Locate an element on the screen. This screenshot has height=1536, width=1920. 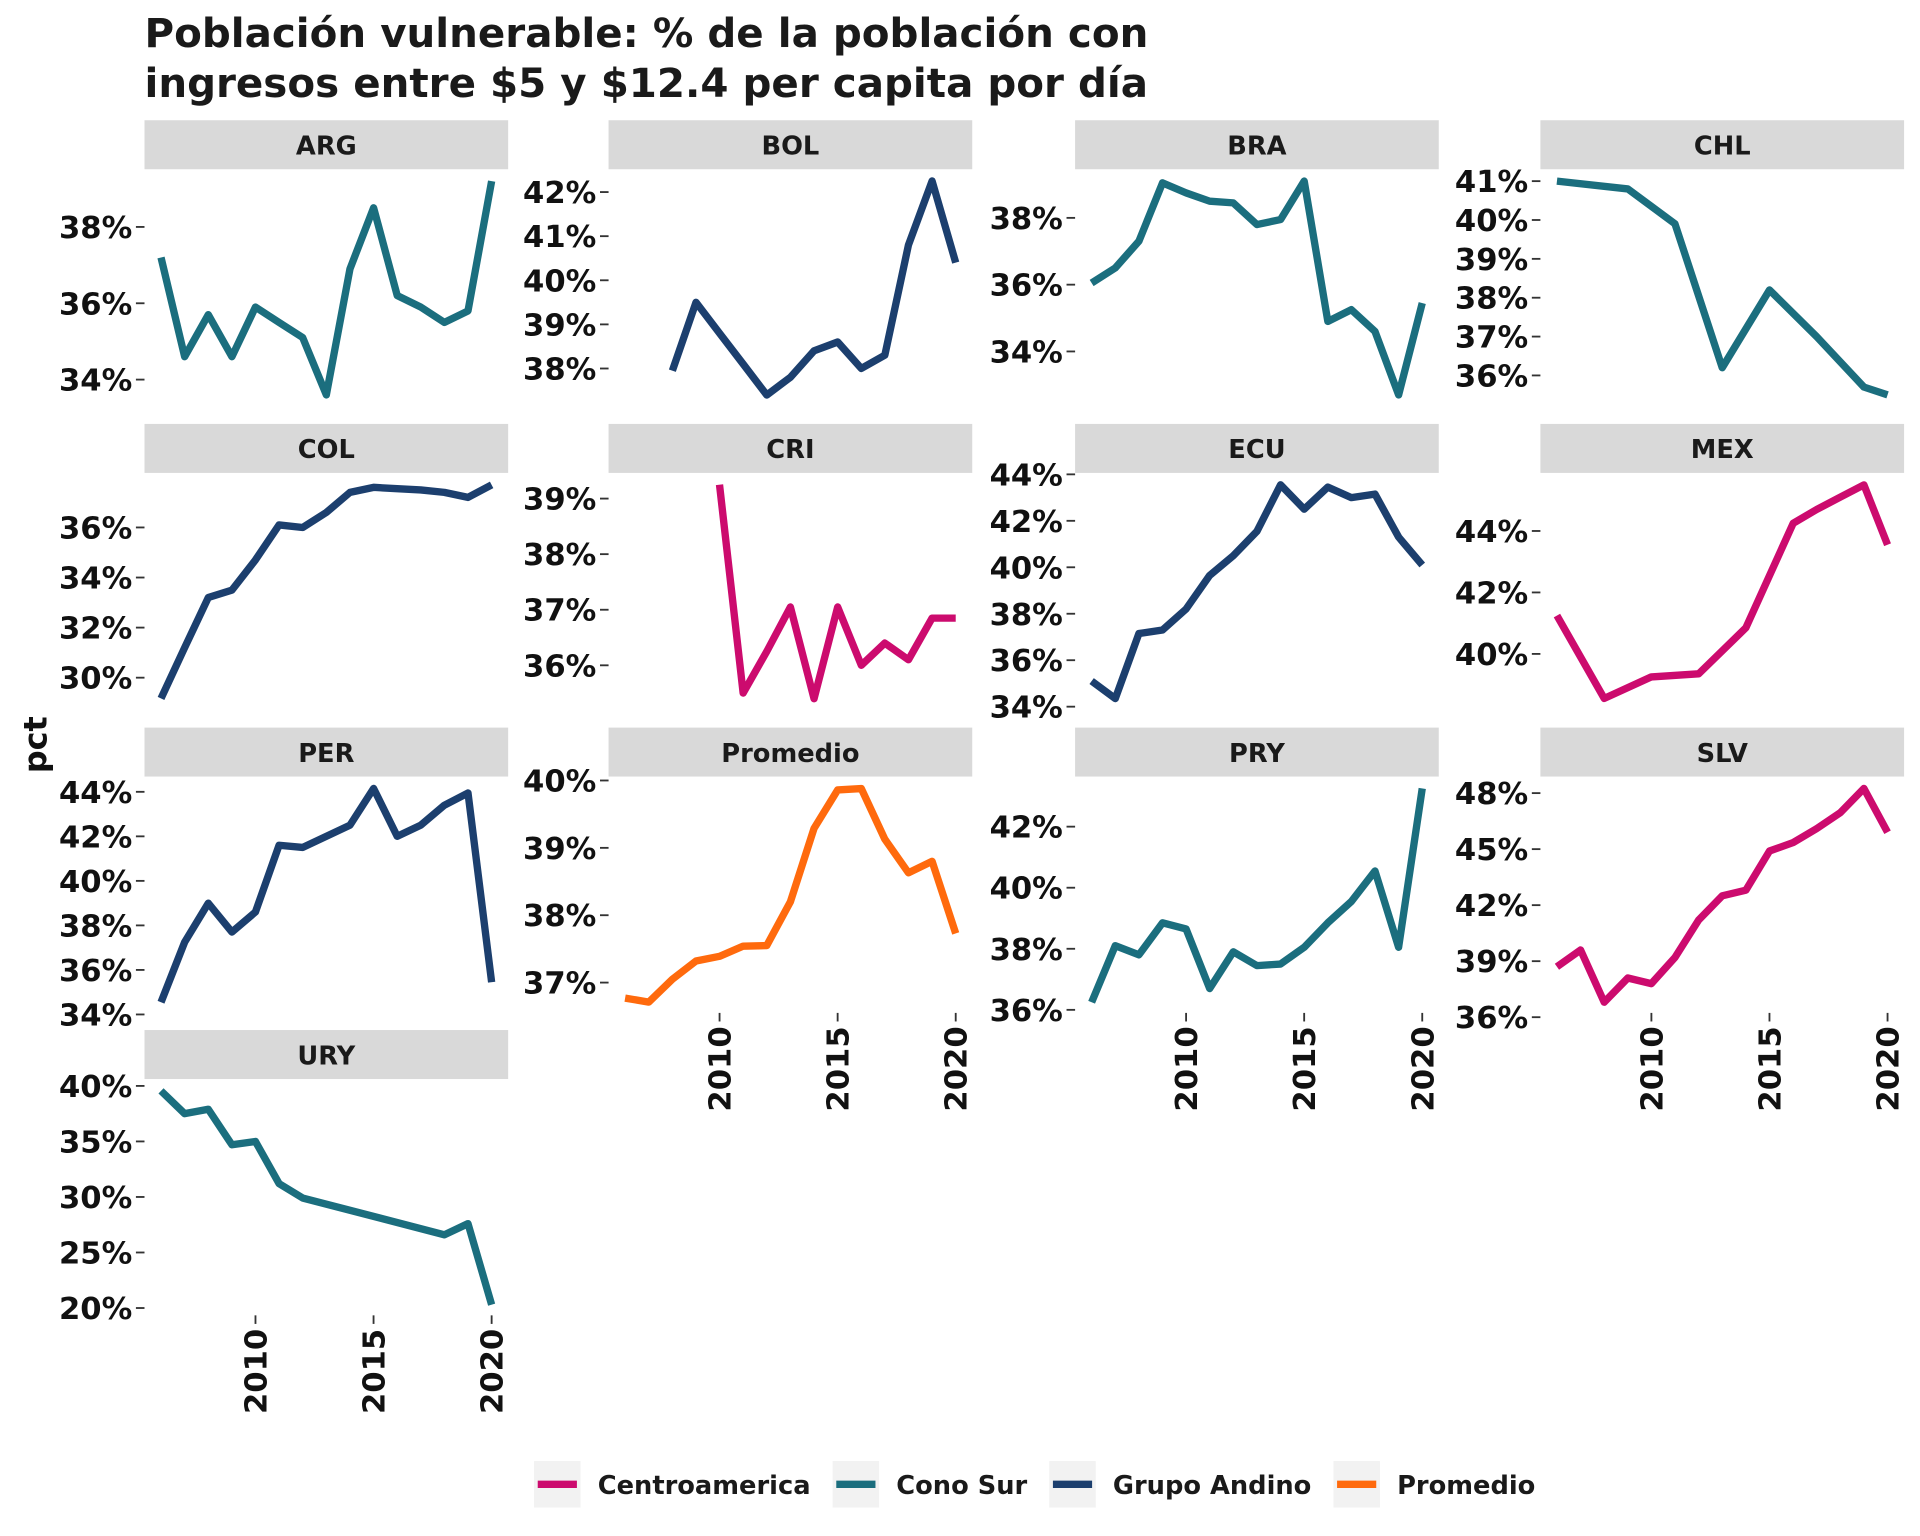
y-axis-title: pct is located at coordinates (36, 744).